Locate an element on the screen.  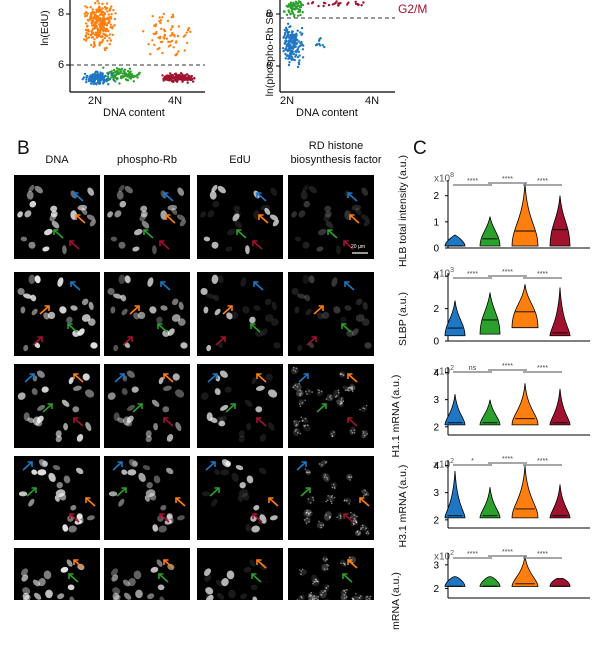
violin-ytick-label: 2 is located at coordinates (436, 427).